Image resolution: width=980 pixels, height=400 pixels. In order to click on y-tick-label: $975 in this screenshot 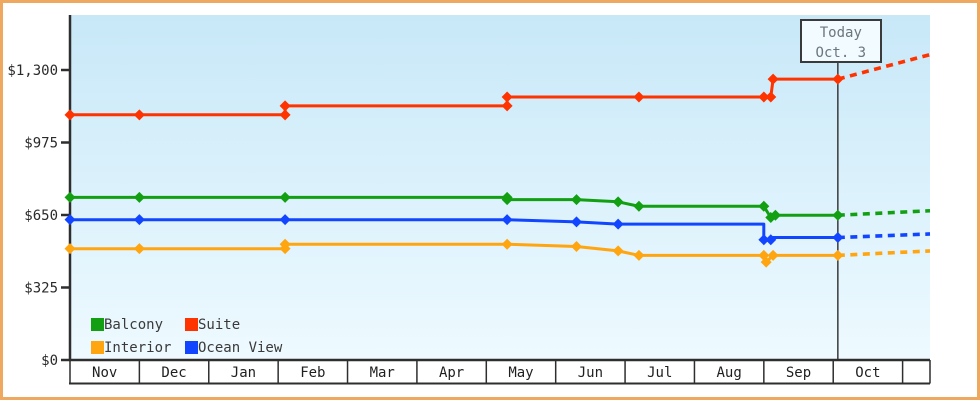, I will do `click(41, 144)`.